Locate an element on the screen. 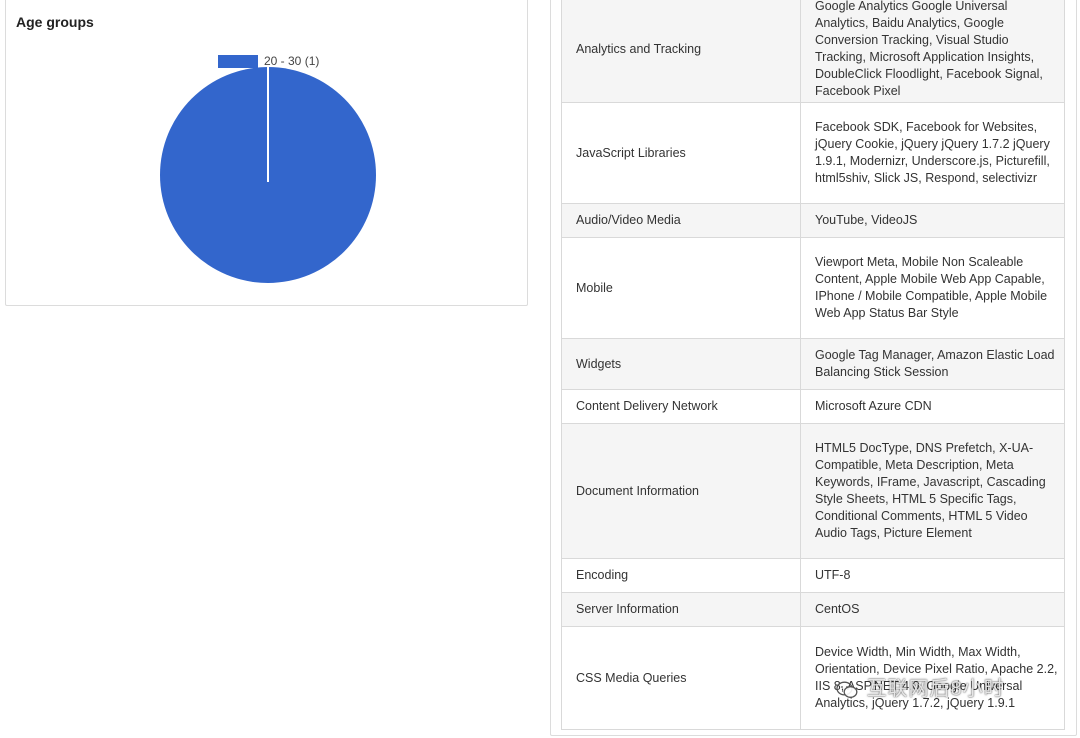 Image resolution: width=1080 pixels, height=738 pixels. row-category: Mobile is located at coordinates (681, 288).